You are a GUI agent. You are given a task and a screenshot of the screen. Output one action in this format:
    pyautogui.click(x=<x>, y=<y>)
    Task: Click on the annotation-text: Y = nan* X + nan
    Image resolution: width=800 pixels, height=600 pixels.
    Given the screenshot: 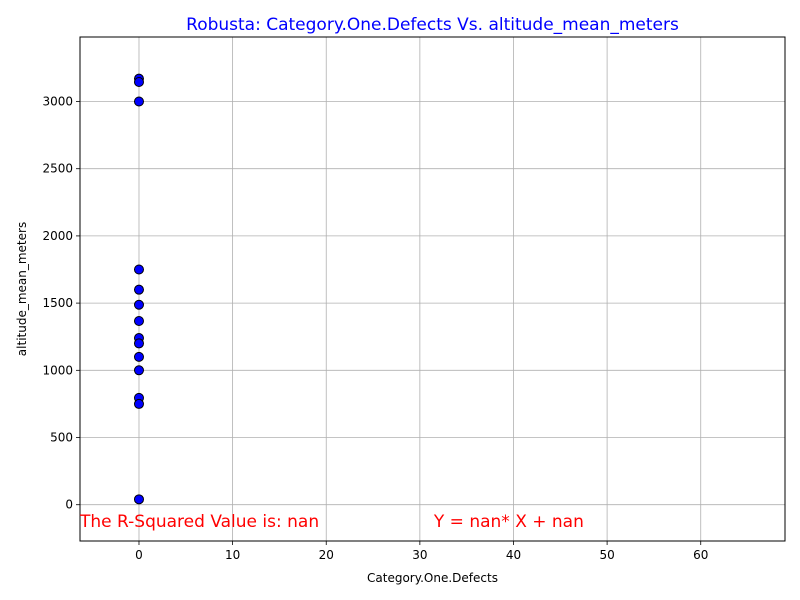 What is the action you would take?
    pyautogui.click(x=508, y=522)
    